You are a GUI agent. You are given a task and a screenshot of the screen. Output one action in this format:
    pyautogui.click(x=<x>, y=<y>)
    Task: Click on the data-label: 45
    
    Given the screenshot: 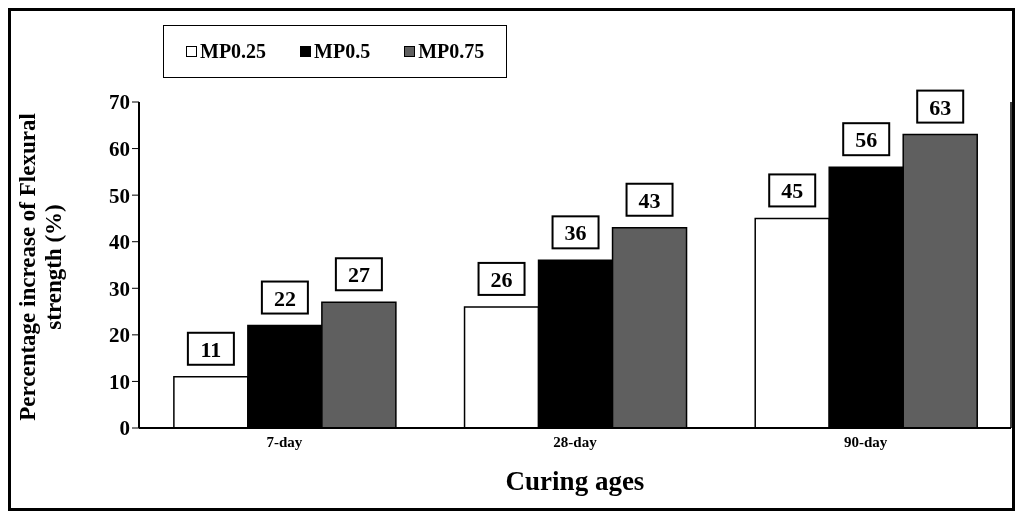 What is the action you would take?
    pyautogui.click(x=792, y=191)
    